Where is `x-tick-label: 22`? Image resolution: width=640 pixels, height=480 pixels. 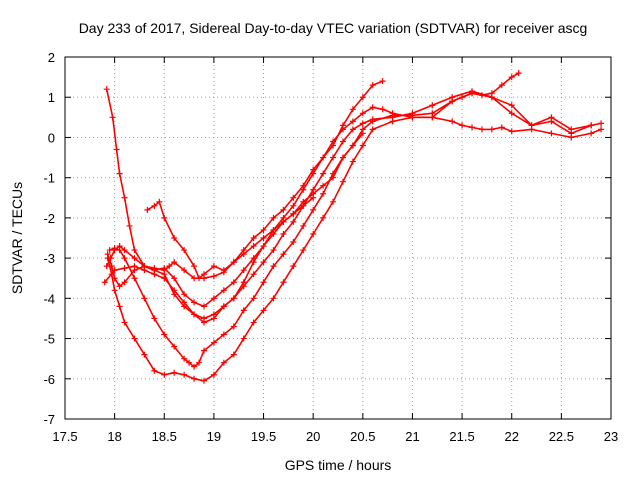
x-tick-label: 22 is located at coordinates (511, 436).